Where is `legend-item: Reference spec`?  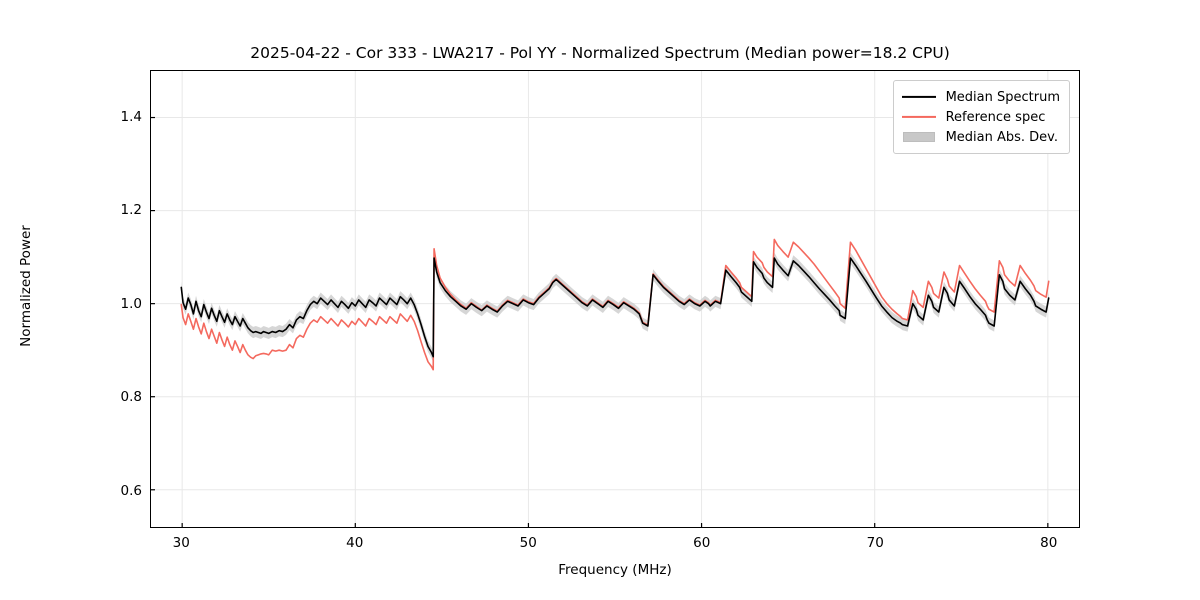 legend-item: Reference spec is located at coordinates (980, 117).